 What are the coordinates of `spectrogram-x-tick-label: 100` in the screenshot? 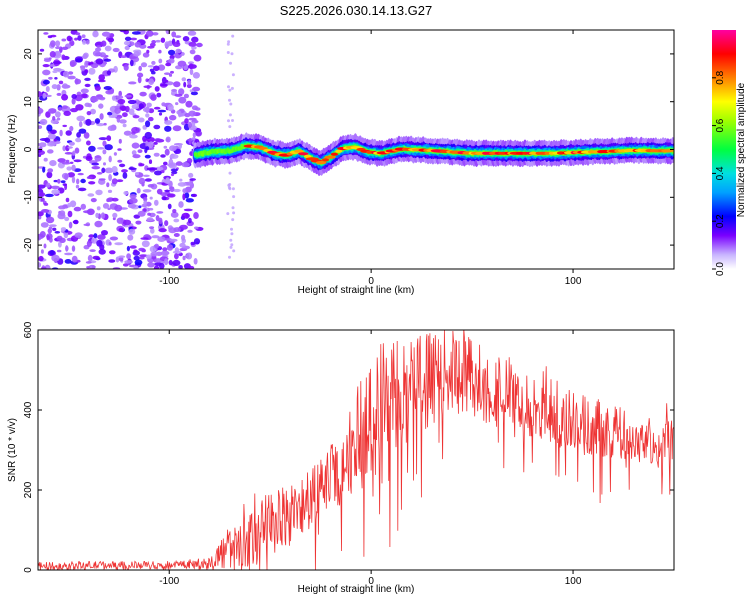 It's located at (573, 281).